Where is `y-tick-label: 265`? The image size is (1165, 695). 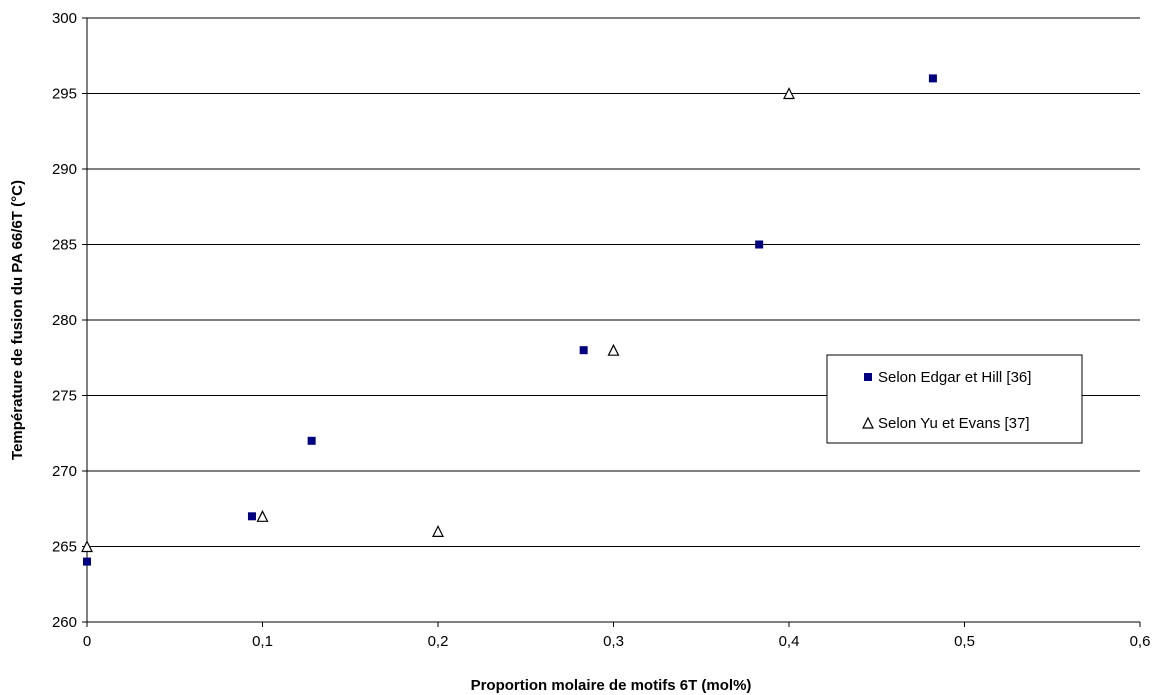
y-tick-label: 265 is located at coordinates (64, 547).